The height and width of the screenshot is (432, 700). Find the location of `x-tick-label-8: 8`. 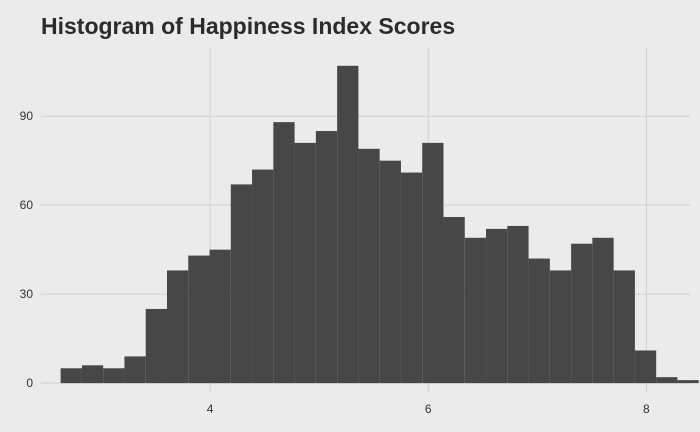

x-tick-label-8: 8 is located at coordinates (646, 409).